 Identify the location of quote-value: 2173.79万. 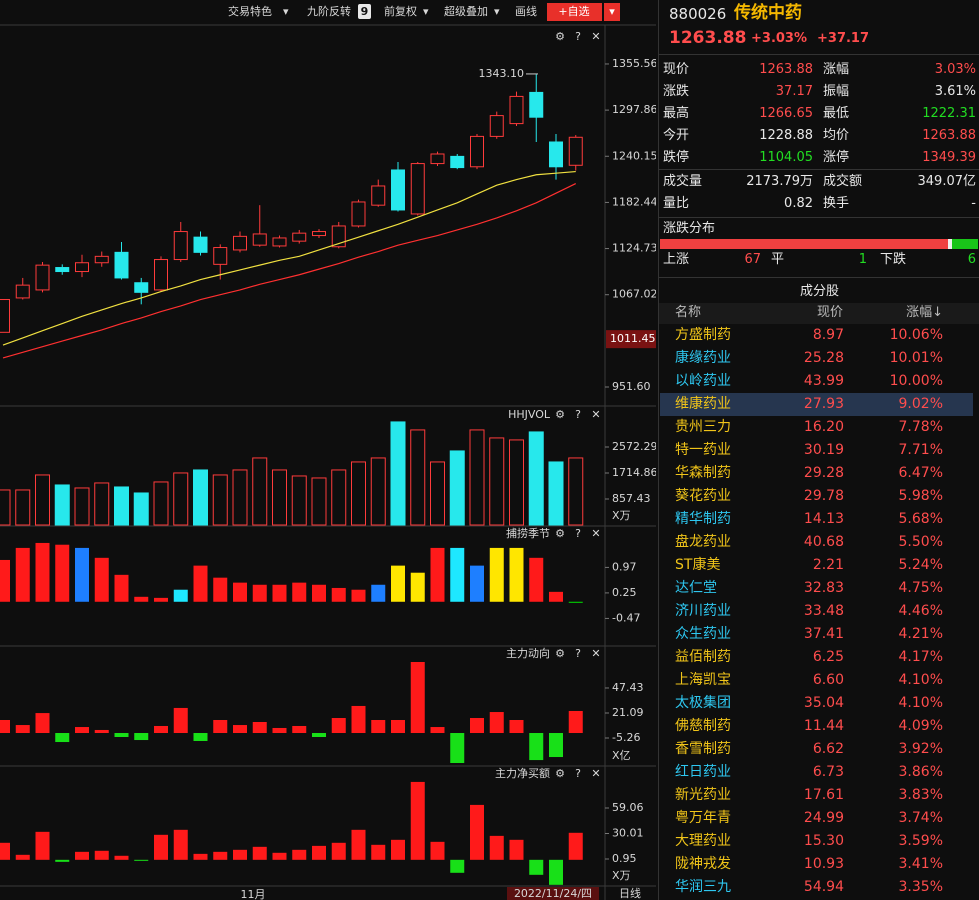
(779, 181).